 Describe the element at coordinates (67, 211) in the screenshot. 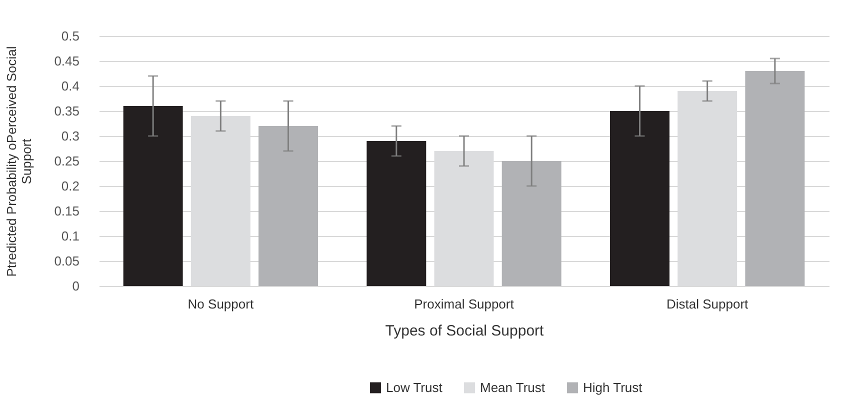

I see `y-tick-label: 0.15` at that location.